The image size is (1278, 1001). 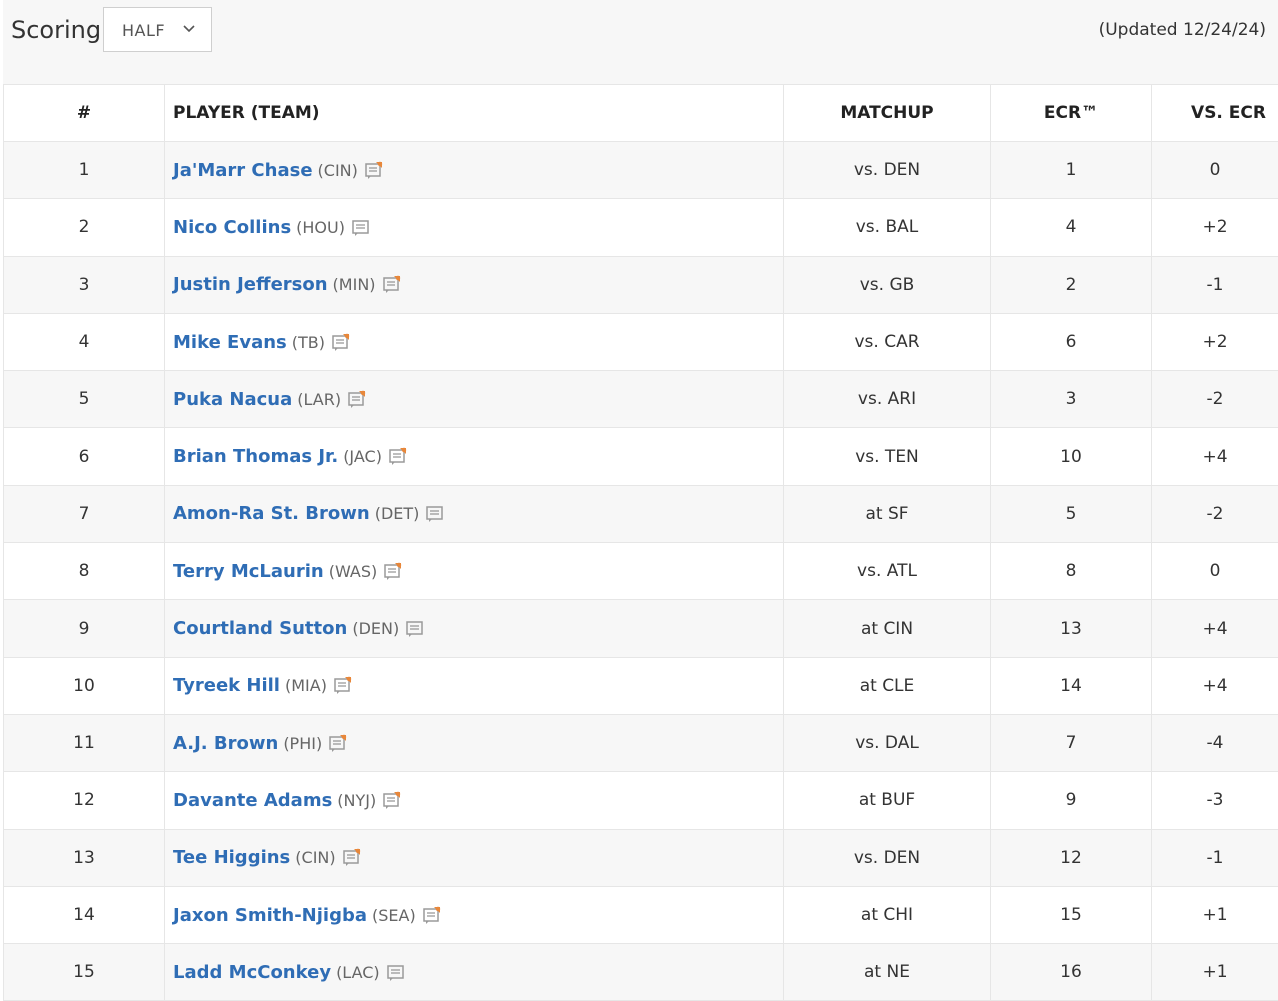 I want to click on matchup-cell: at CHI, so click(x=887, y=914).